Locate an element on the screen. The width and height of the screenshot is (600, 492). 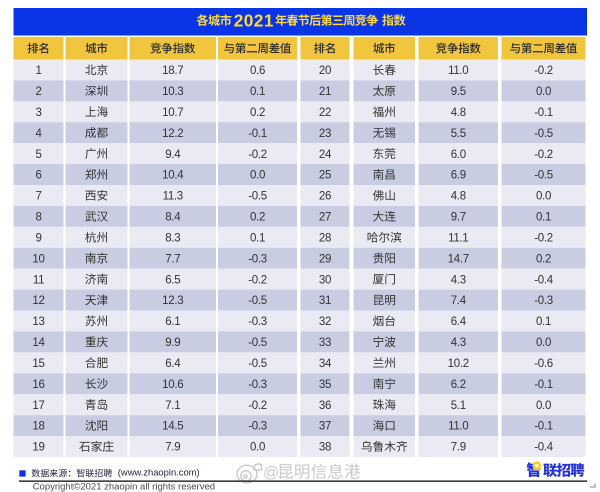
svg-text: 2021 is located at coordinates (254, 21).